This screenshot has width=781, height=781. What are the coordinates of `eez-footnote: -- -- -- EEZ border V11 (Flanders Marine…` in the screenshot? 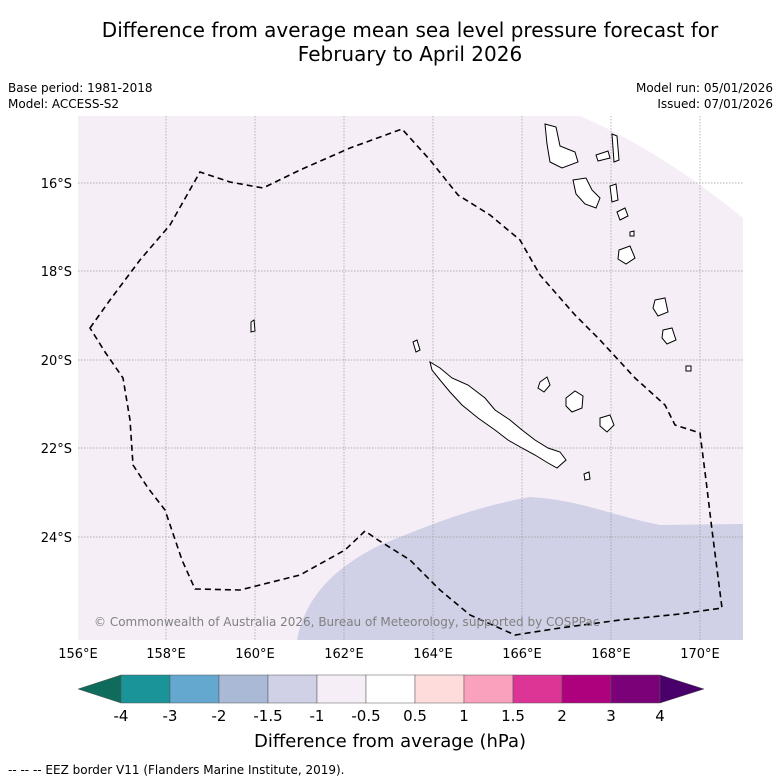 It's located at (176, 770).